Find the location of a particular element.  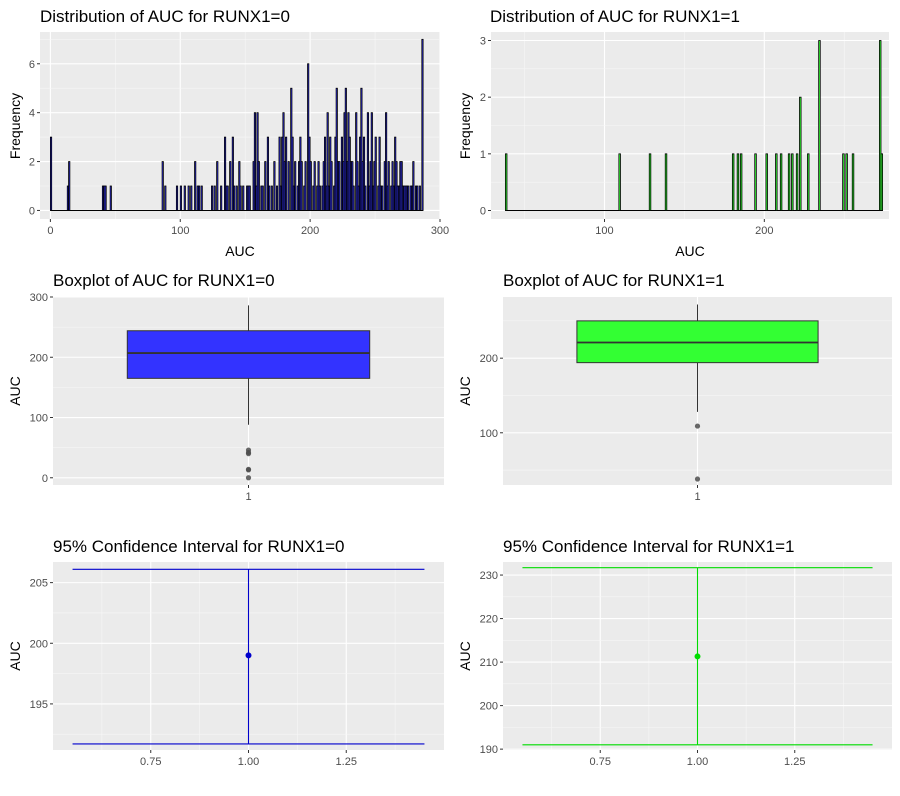

ci1-x-ticks: 0.75 1.00 1.25 is located at coordinates (697, 759).